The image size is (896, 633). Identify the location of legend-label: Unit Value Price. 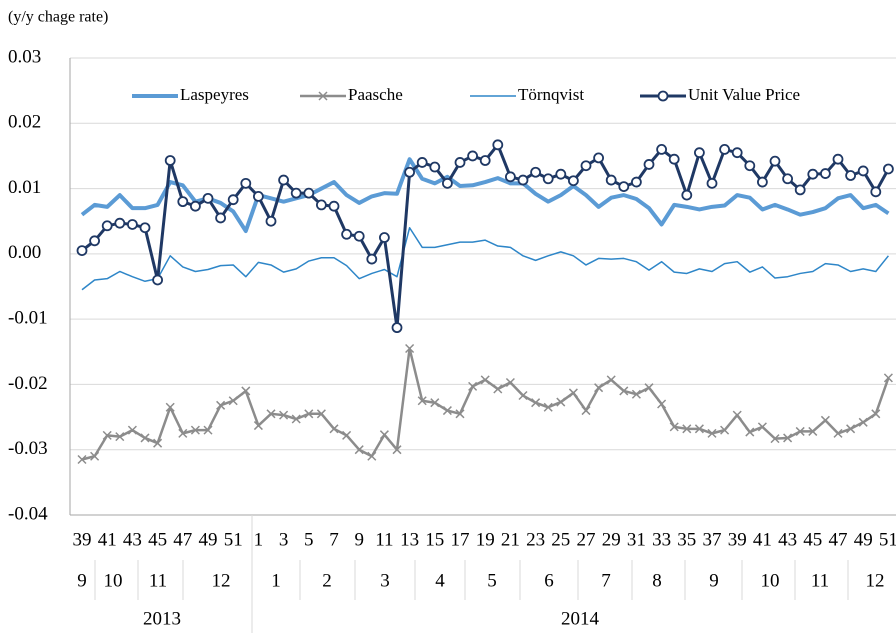
(744, 94).